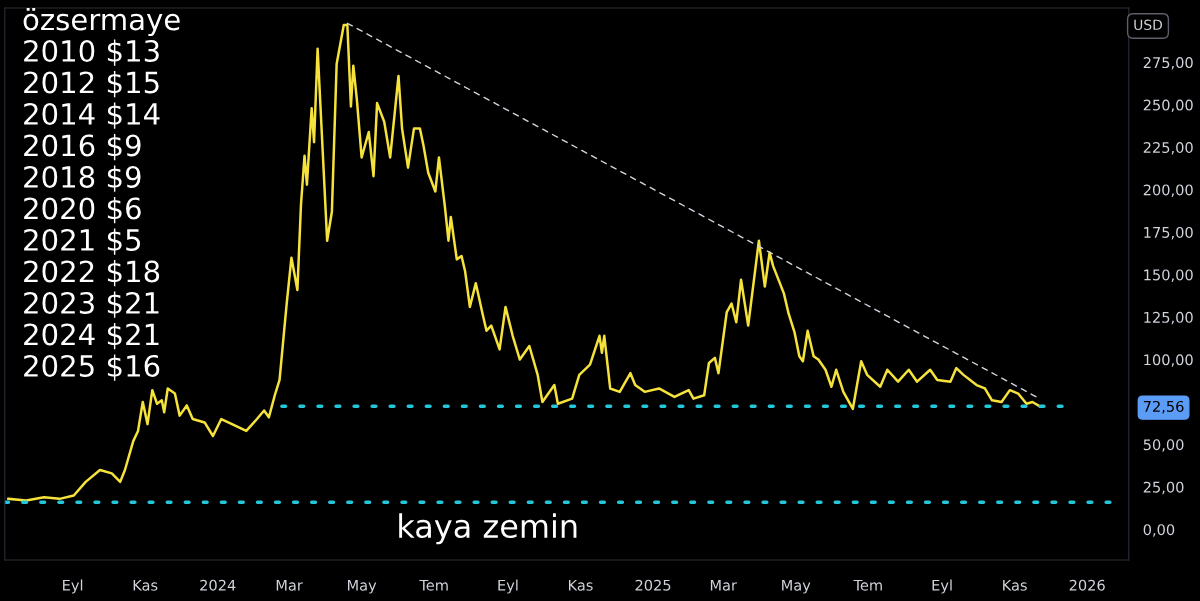  I want to click on y-tick-label: 225,00, so click(1168, 148).